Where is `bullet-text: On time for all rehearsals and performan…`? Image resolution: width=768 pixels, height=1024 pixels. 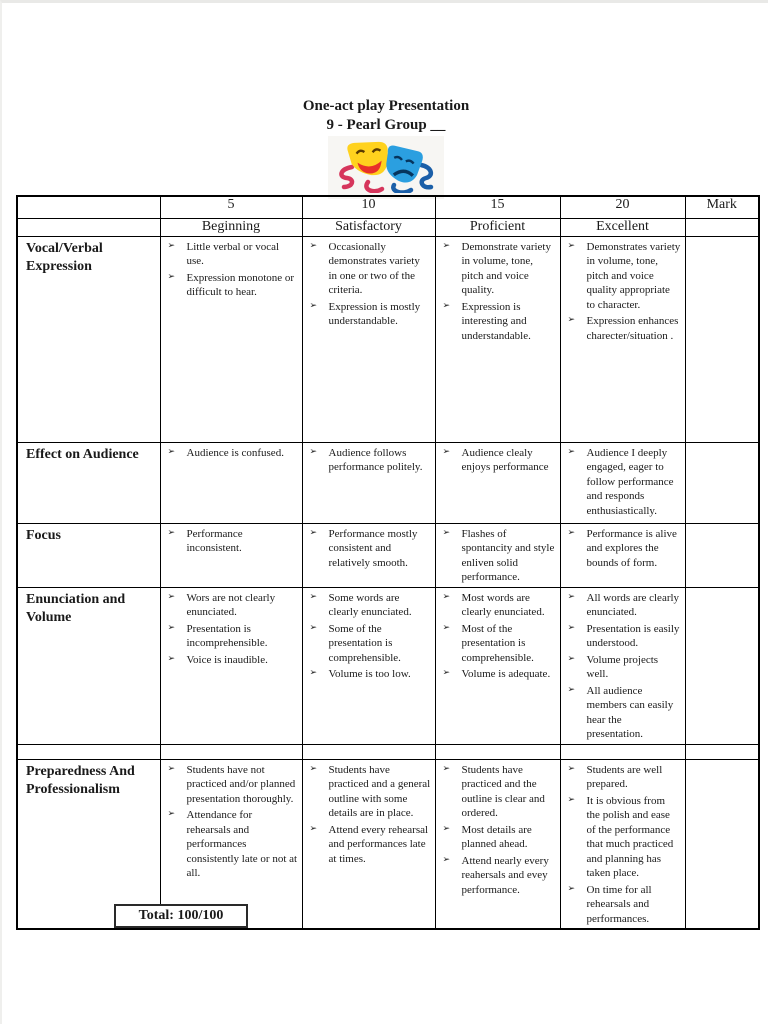 bullet-text: On time for all rehearsals and performan… is located at coordinates (619, 904).